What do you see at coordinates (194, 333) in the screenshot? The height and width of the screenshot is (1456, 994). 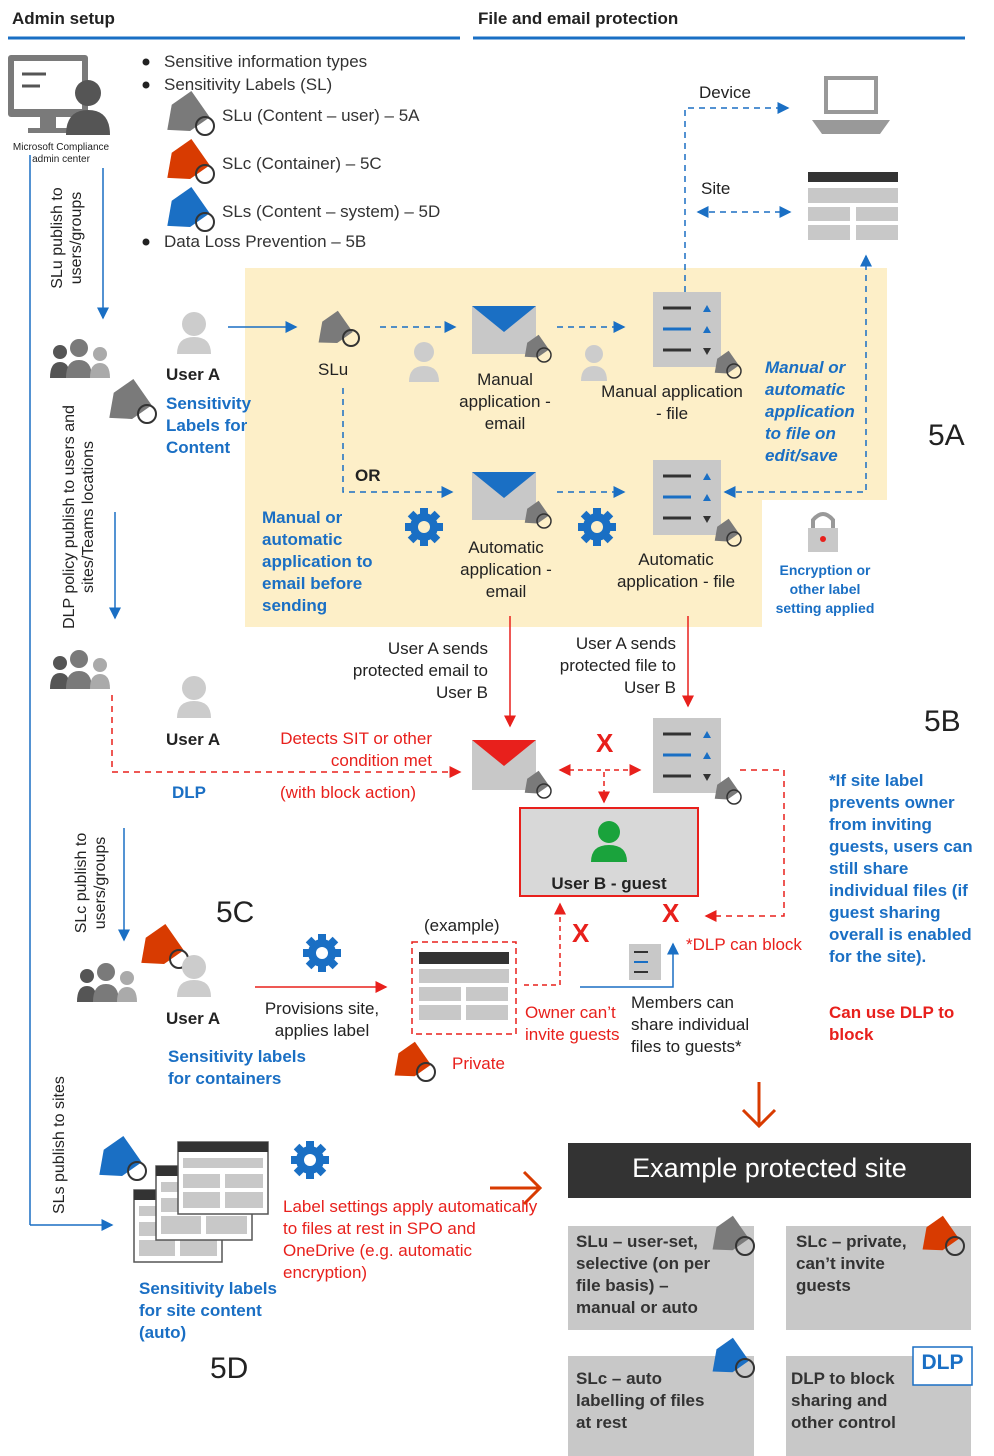 I see `user-a-icon-5a` at bounding box center [194, 333].